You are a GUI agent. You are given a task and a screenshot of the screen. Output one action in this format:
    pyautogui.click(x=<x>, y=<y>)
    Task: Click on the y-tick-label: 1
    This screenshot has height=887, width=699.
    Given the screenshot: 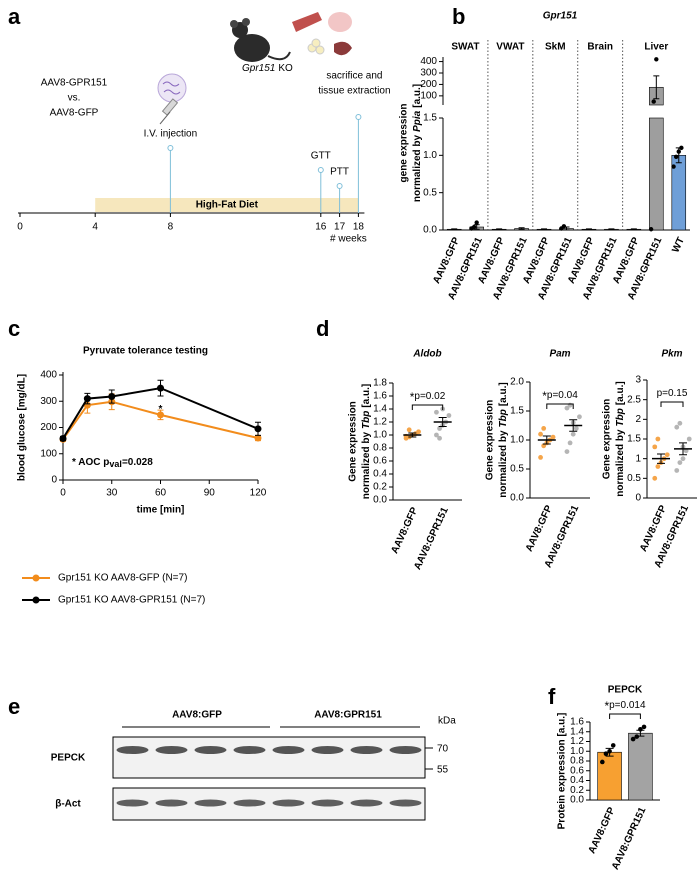 What is the action you would take?
    pyautogui.click(x=638, y=458)
    